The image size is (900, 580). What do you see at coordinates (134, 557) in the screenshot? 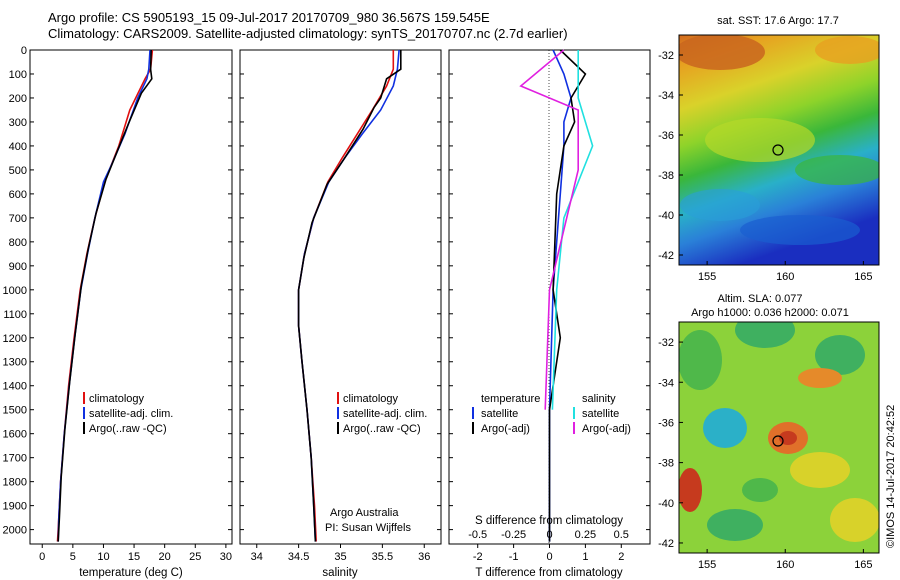
I see `x-tick-label: 15` at bounding box center [134, 557].